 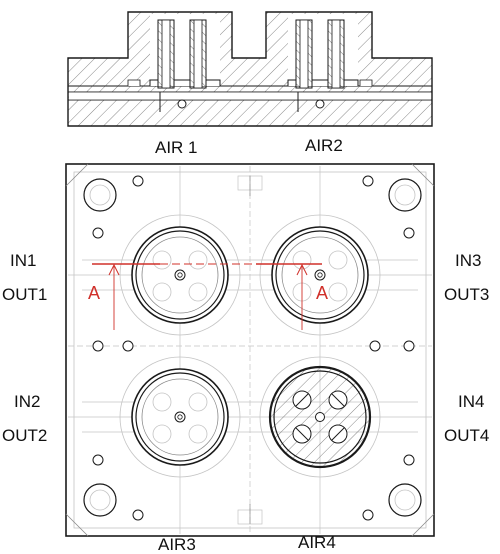 I want to click on section-pins-left, so click(x=185, y=63).